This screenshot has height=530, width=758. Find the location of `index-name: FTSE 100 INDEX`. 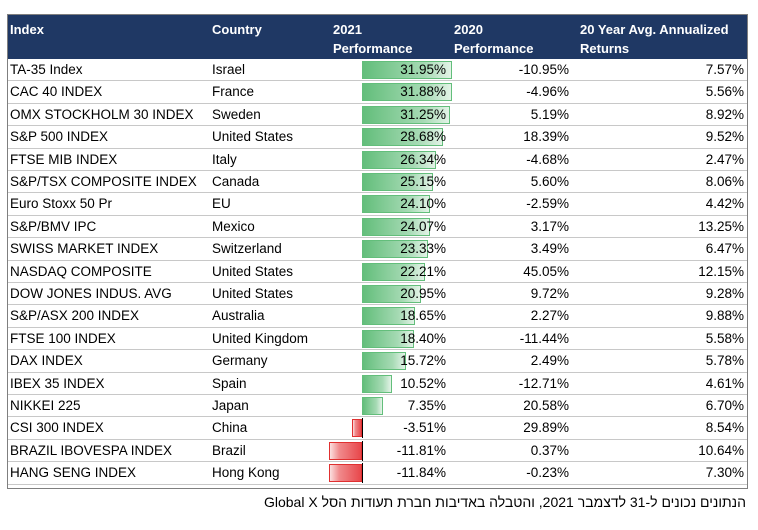

index-name: FTSE 100 INDEX is located at coordinates (63, 338).